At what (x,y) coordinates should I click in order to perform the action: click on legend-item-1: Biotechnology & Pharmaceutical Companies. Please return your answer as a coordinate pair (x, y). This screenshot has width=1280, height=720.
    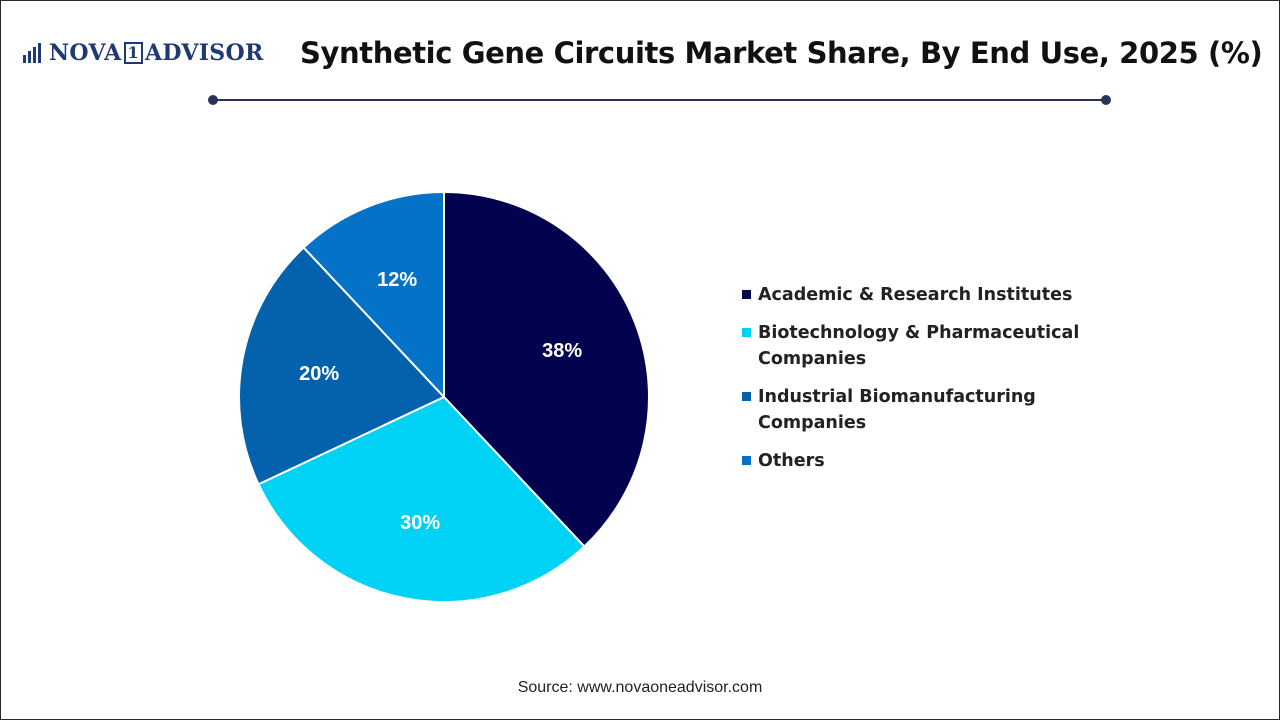
    Looking at the image, I should click on (942, 346).